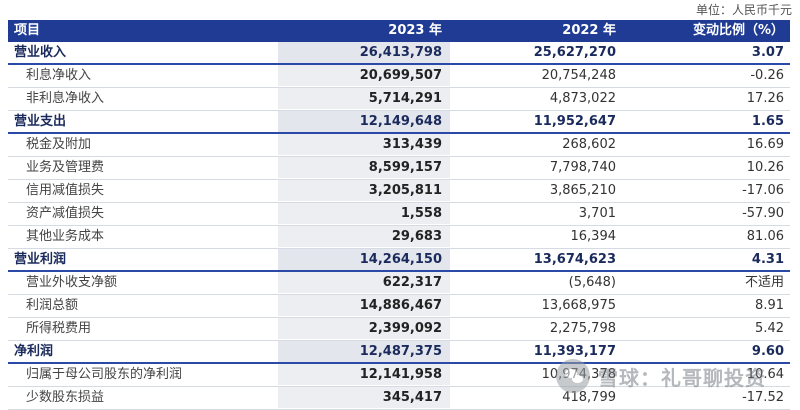 The width and height of the screenshot is (800, 410). I want to click on header-change: 变动比例（%）, so click(738, 30).